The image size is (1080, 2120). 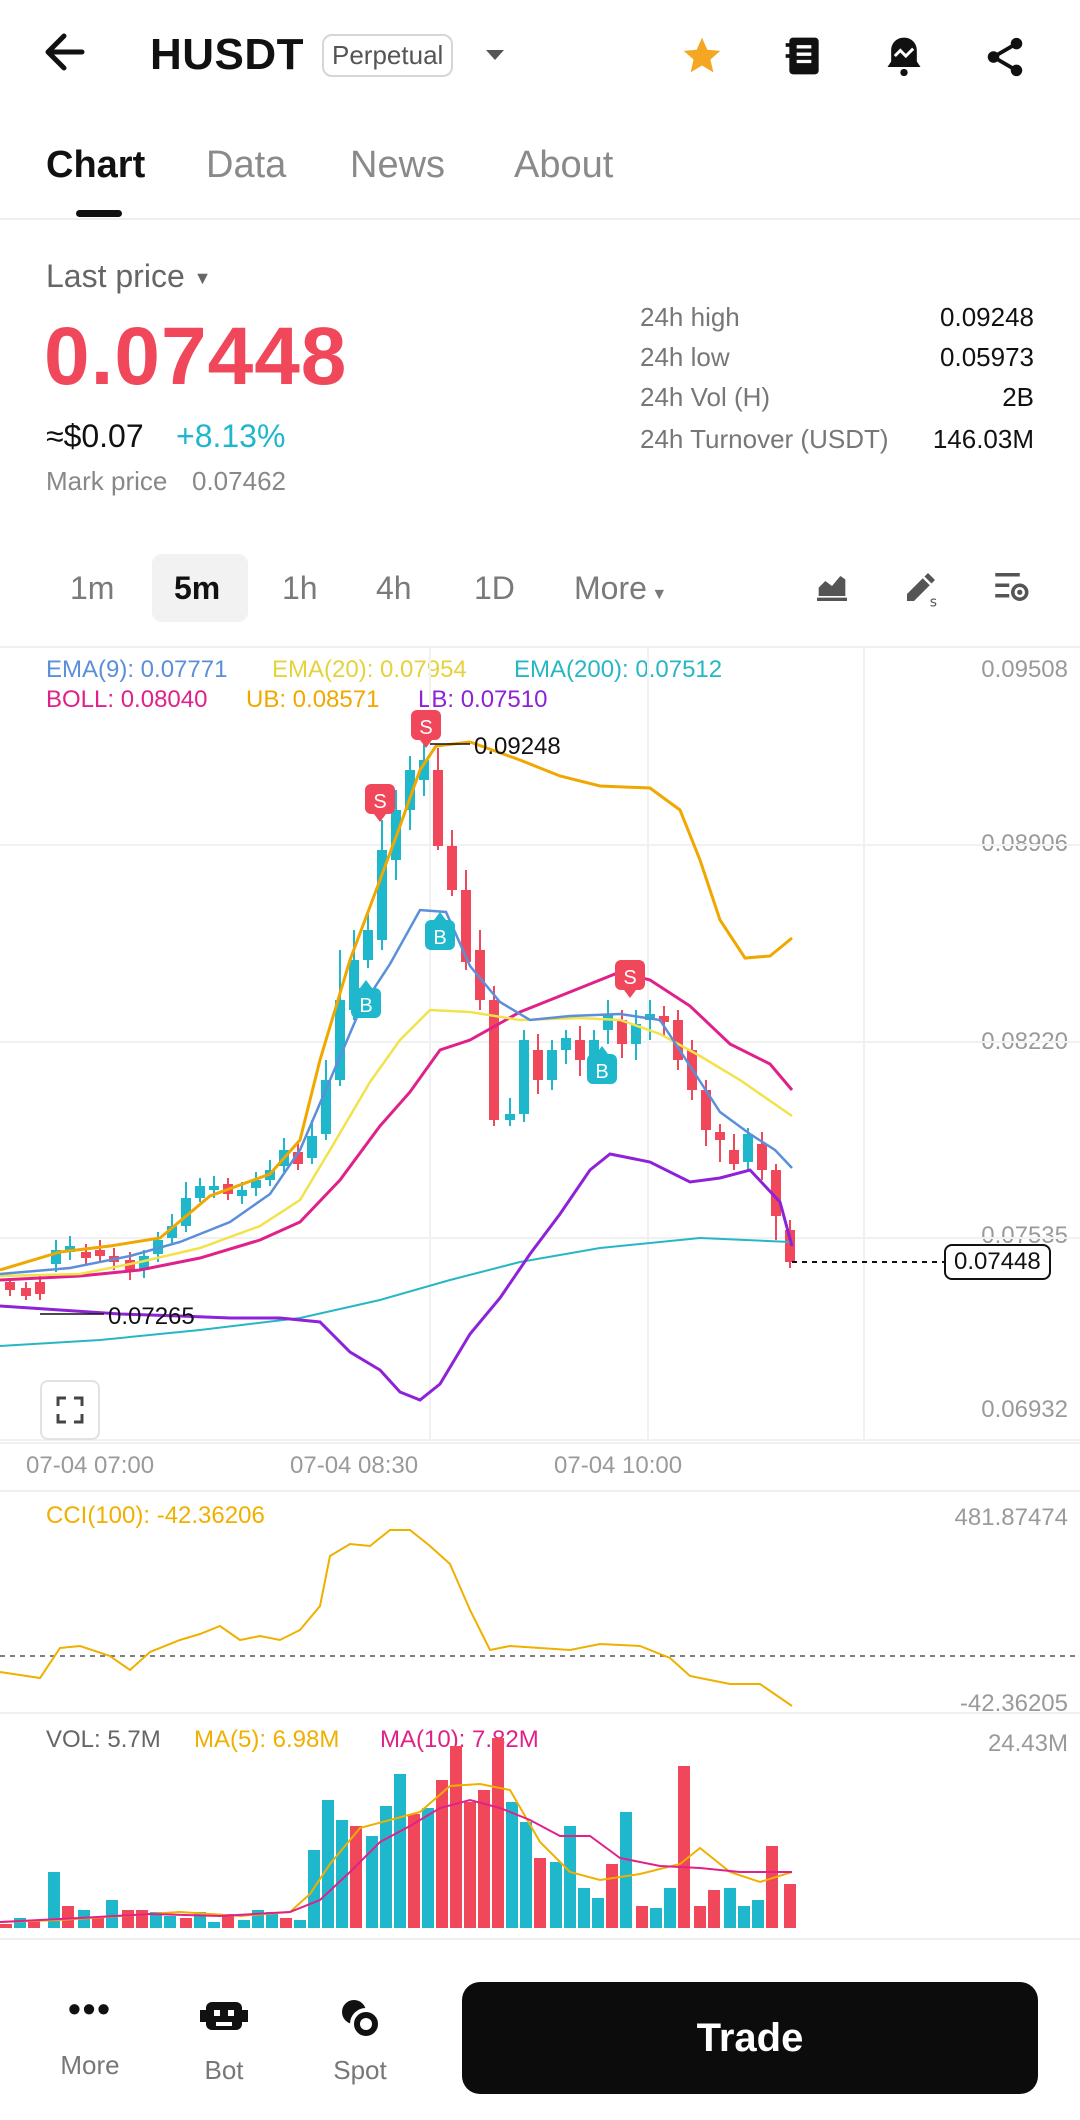 What do you see at coordinates (1005, 59) in the screenshot?
I see `share-icon` at bounding box center [1005, 59].